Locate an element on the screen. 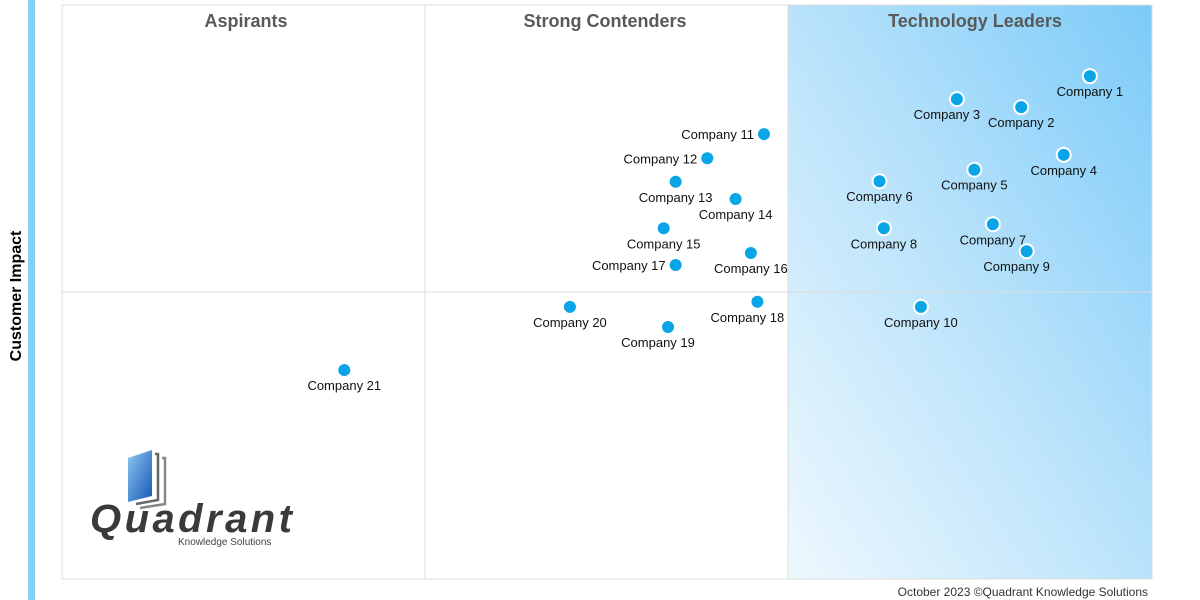  data-point-label: Company 15 is located at coordinates (664, 243).